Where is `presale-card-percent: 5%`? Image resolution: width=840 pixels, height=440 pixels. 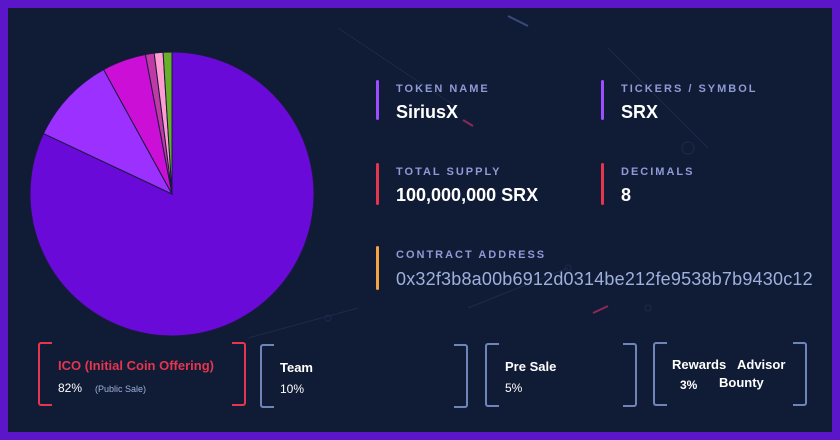 presale-card-percent: 5% is located at coordinates (514, 388).